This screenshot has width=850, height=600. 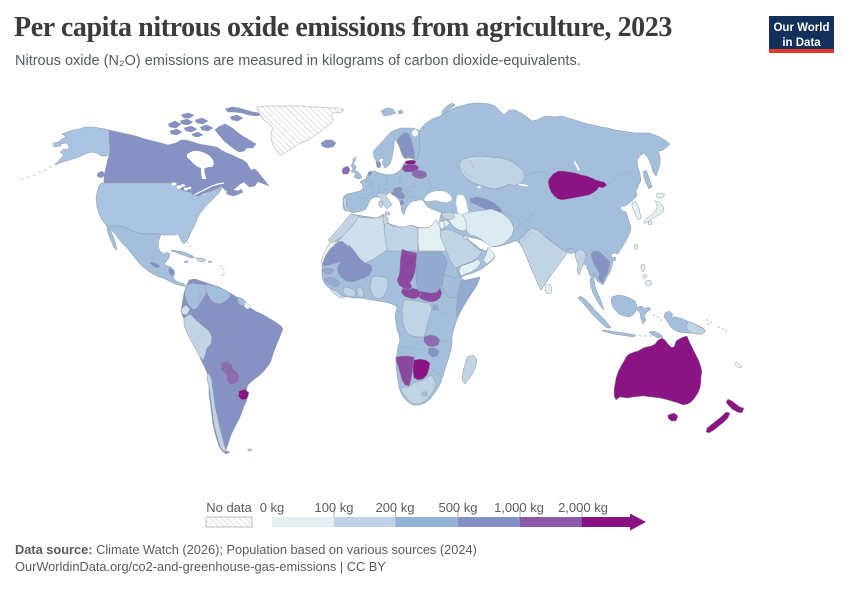 What do you see at coordinates (583, 507) in the screenshot?
I see `svg-text: 2,000 kg` at bounding box center [583, 507].